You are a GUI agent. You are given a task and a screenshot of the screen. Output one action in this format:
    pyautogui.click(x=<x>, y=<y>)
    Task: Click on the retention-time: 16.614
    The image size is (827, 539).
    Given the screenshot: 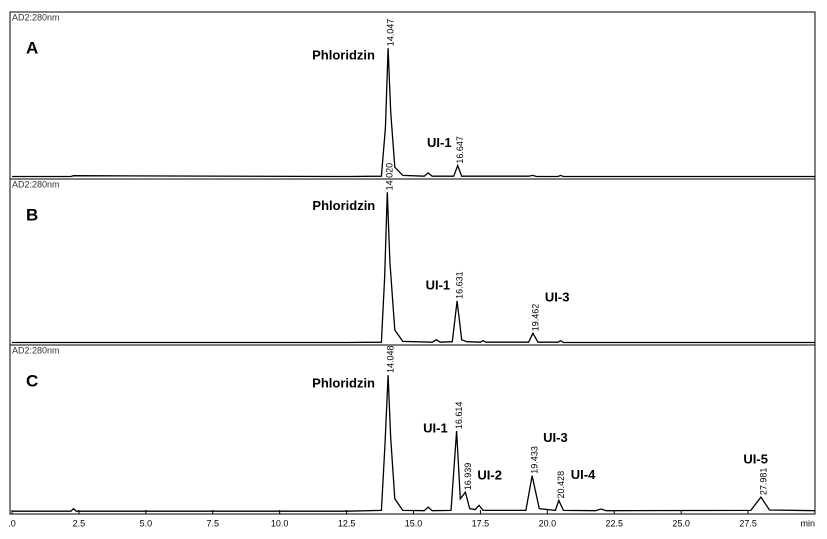 What is the action you would take?
    pyautogui.click(x=459, y=416)
    